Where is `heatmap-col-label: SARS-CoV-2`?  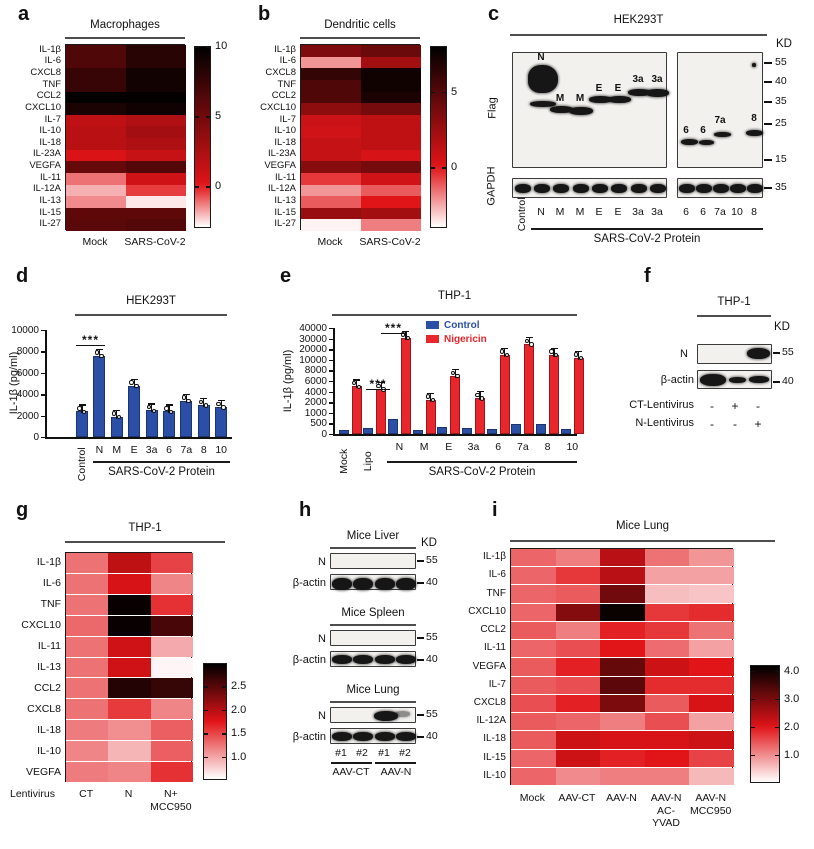
heatmap-col-label: SARS-CoV-2 is located at coordinates (155, 242).